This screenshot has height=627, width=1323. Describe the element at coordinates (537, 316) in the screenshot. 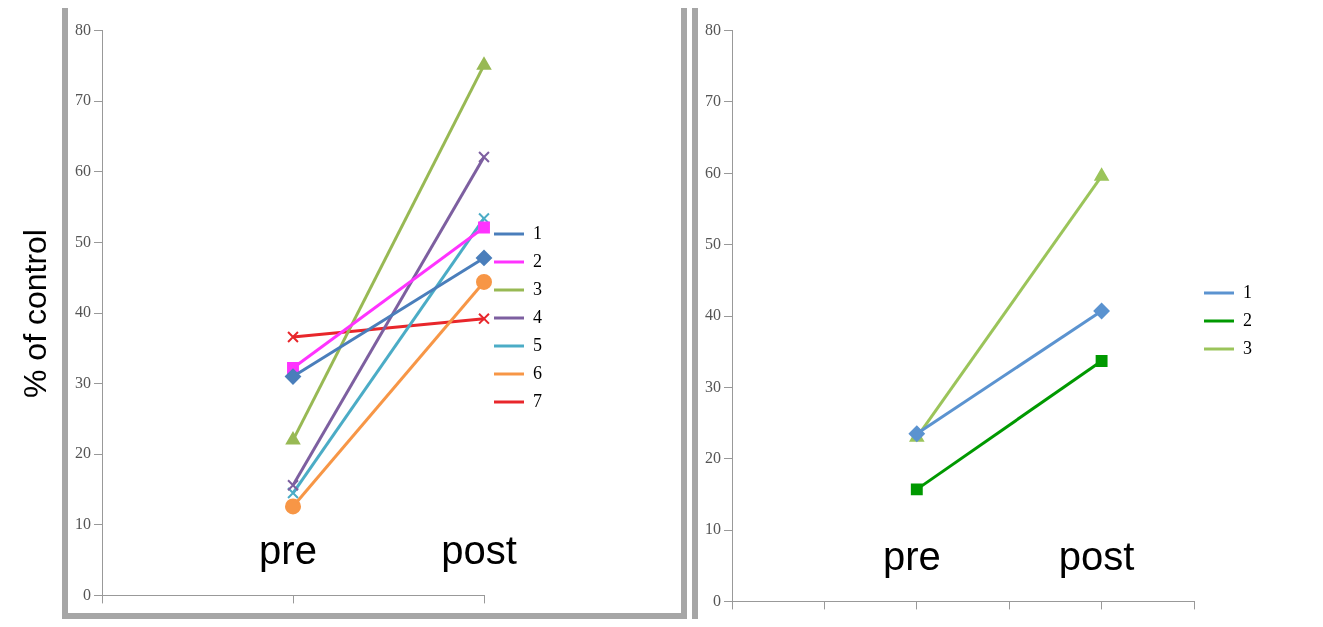

I see `legend-label: 4` at that location.